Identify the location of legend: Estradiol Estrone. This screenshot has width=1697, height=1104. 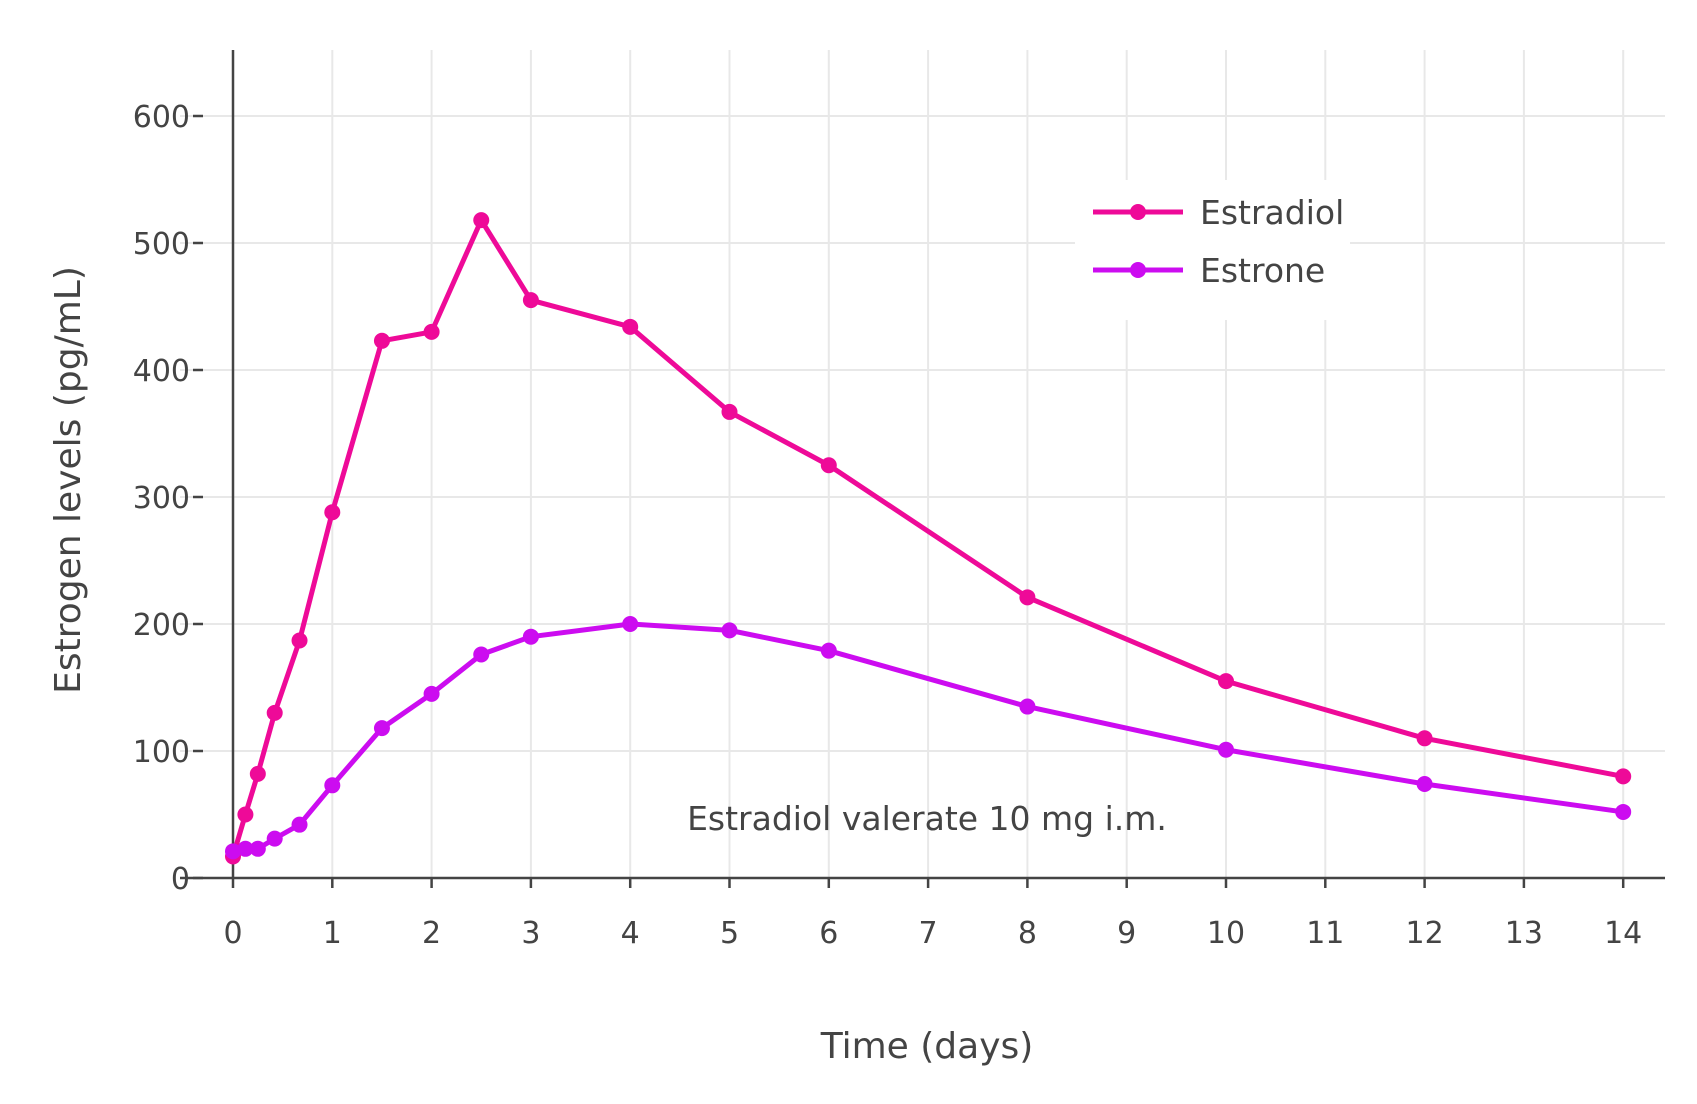
(1212, 250).